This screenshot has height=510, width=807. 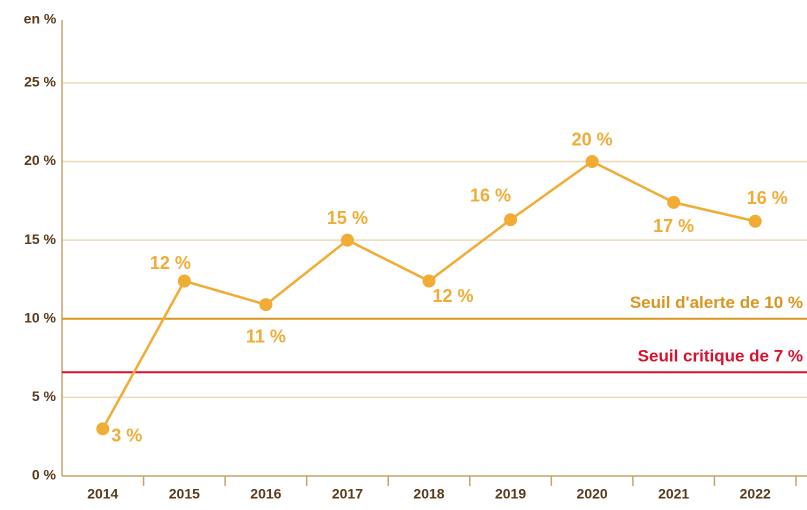 What do you see at coordinates (592, 139) in the screenshot?
I see `data-label: 20 %` at bounding box center [592, 139].